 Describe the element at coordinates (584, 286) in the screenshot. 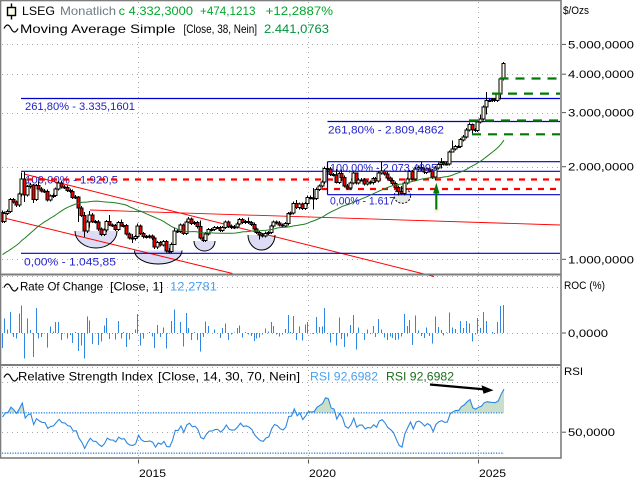

I see `svg-text: ROC (%)` at that location.